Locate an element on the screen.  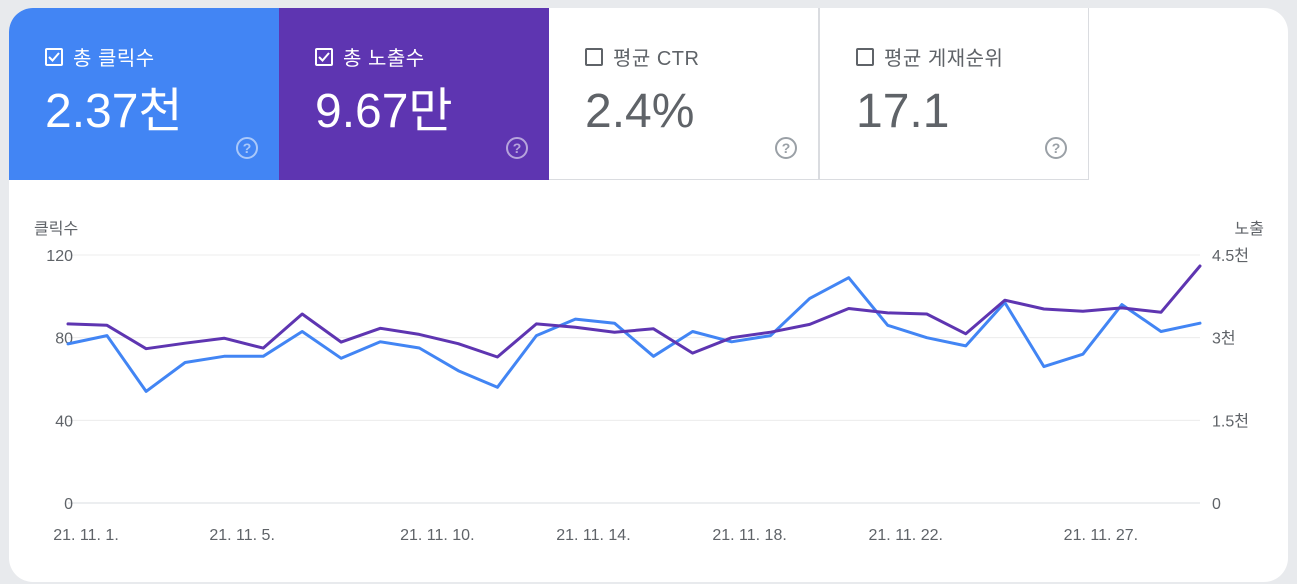
x-tick-label: 21. 11. 10. is located at coordinates (437, 535).